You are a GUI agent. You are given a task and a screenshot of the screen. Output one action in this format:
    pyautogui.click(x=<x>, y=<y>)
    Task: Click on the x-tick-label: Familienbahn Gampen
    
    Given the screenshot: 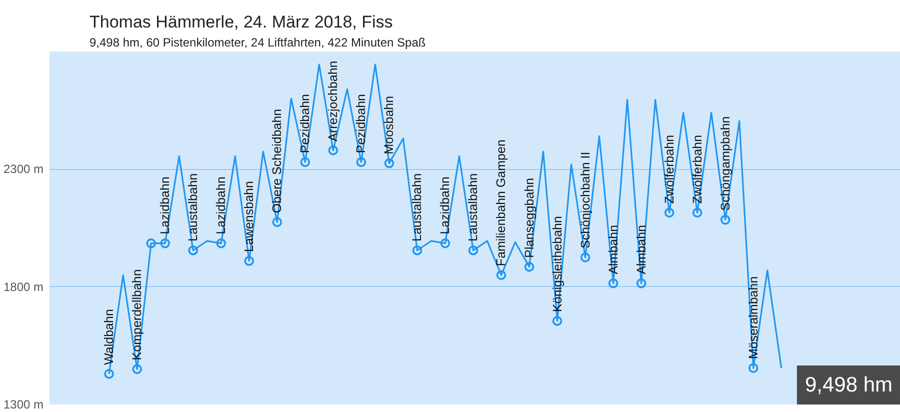 What is the action you would take?
    pyautogui.click(x=501, y=203)
    